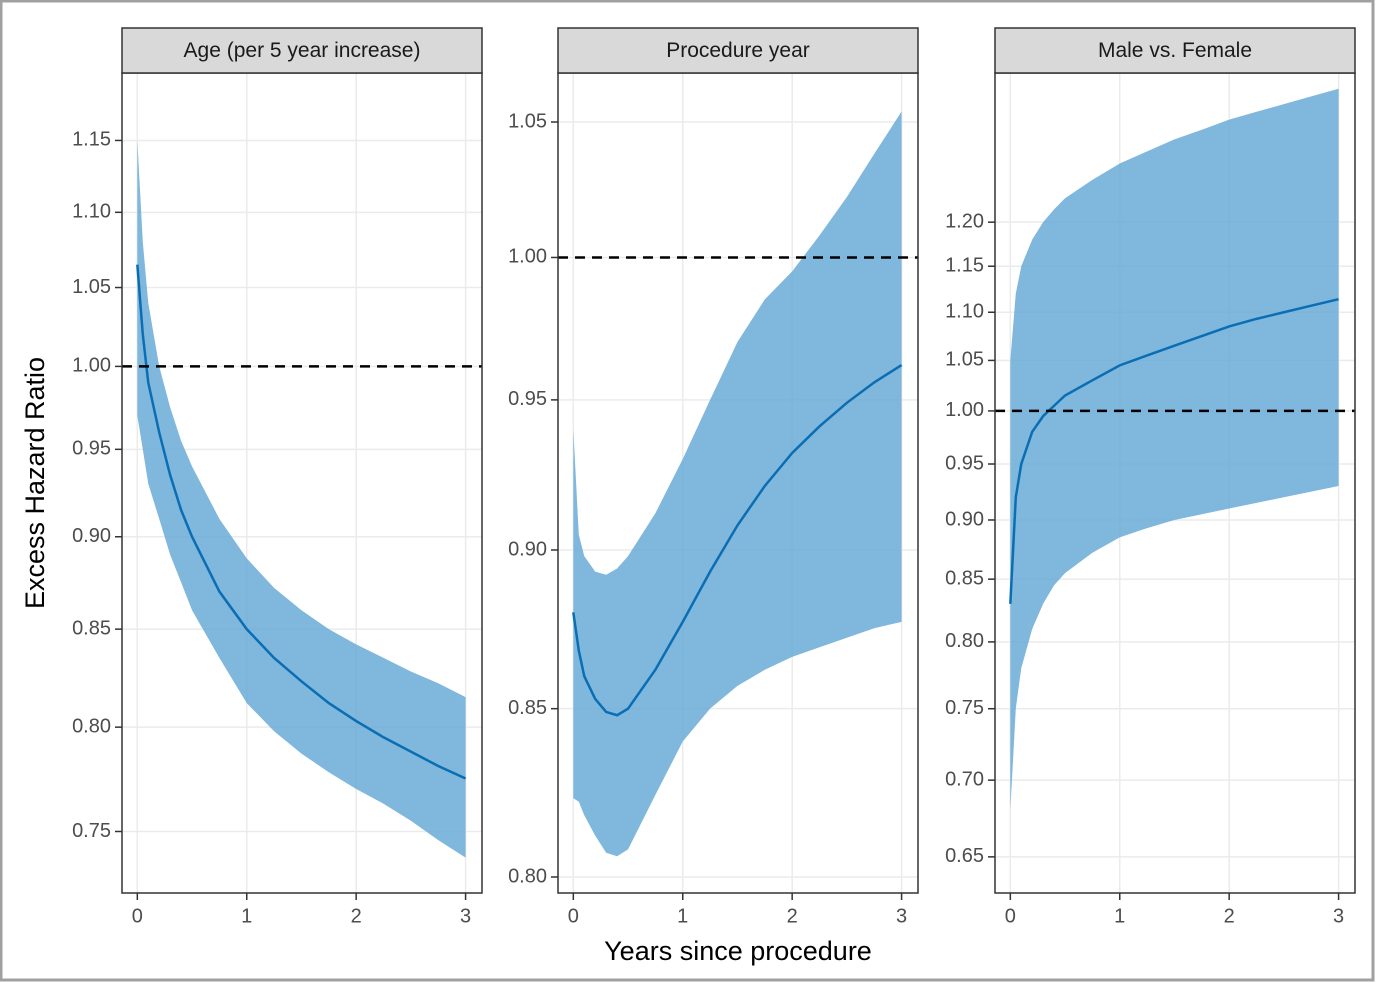 The width and height of the screenshot is (1378, 983). I want to click on strip-label: Procedure year, so click(738, 50).